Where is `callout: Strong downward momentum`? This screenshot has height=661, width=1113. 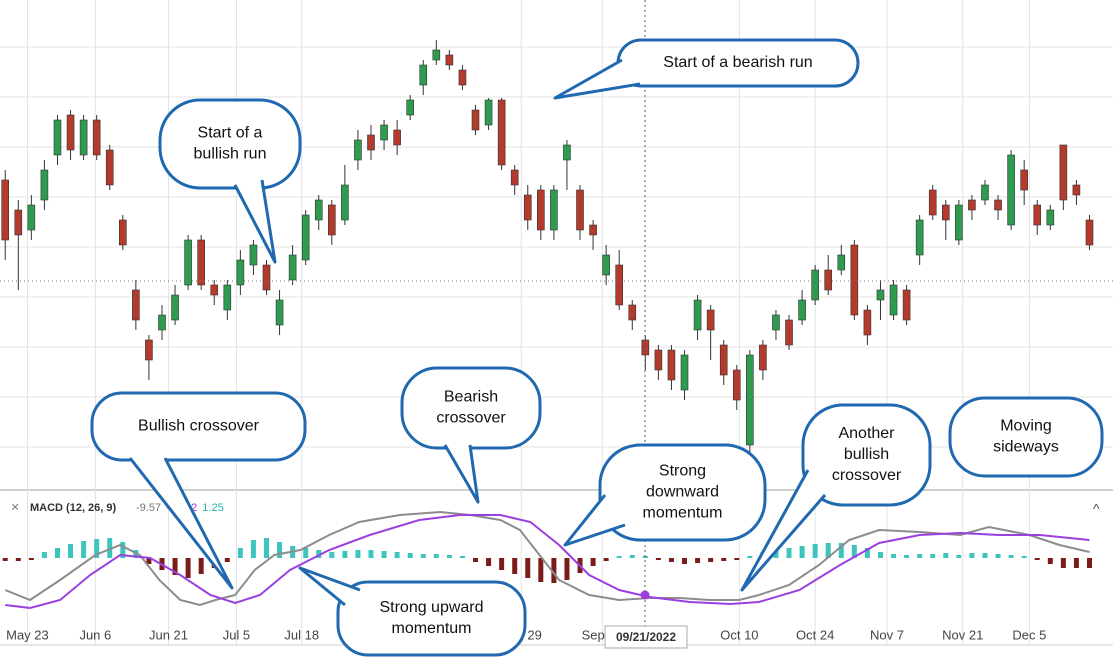 callout: Strong downward momentum is located at coordinates (665, 495).